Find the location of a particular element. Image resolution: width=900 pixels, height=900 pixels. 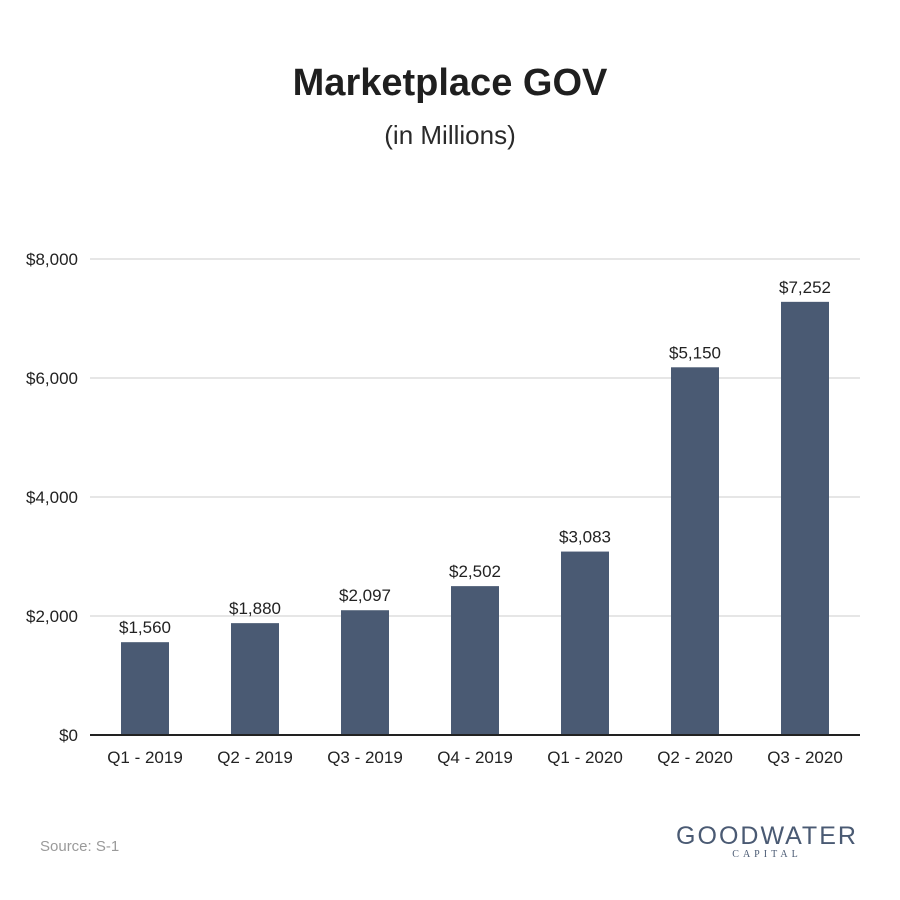

logo-subtext: CAPITAL is located at coordinates (767, 854).